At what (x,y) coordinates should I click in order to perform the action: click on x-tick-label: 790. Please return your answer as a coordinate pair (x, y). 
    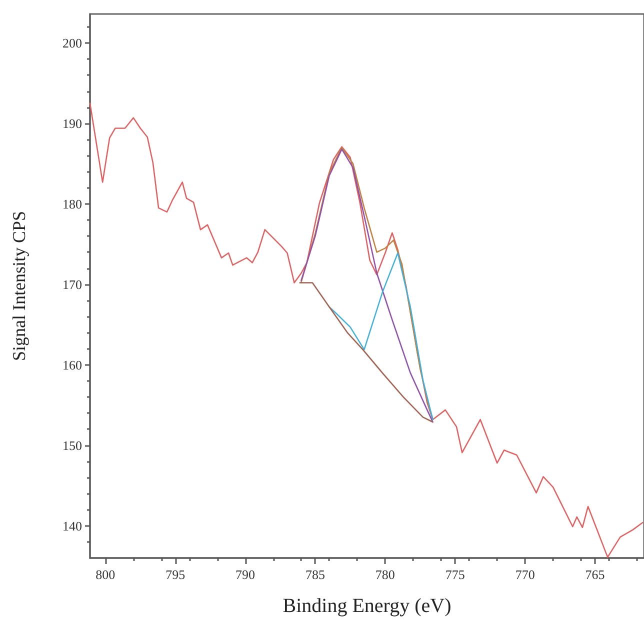
    Looking at the image, I should click on (246, 574).